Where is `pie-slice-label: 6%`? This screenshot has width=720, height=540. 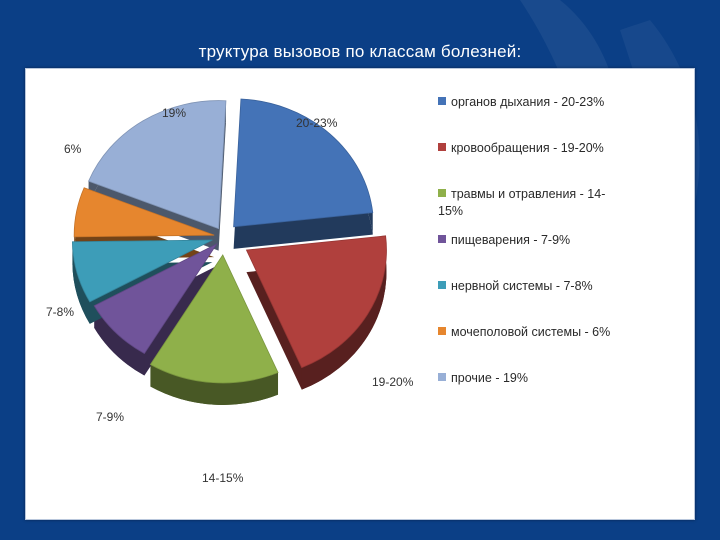
pie-slice-label: 6% is located at coordinates (73, 149).